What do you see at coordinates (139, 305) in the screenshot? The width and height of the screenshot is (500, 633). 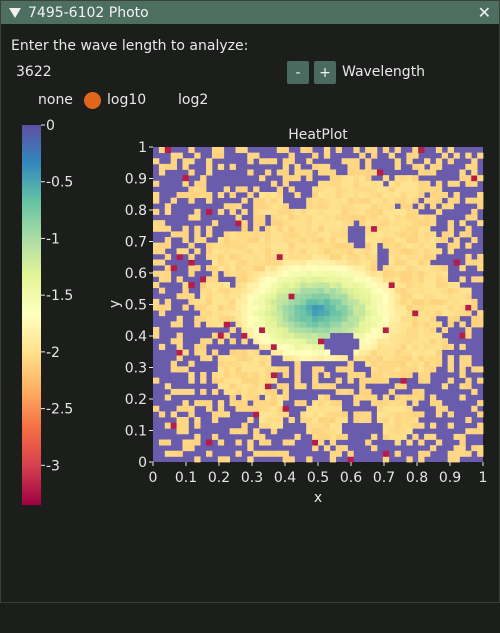 I see `y-axis-ticks: 00.10.20.30.40.50.60.70.80.91` at bounding box center [139, 305].